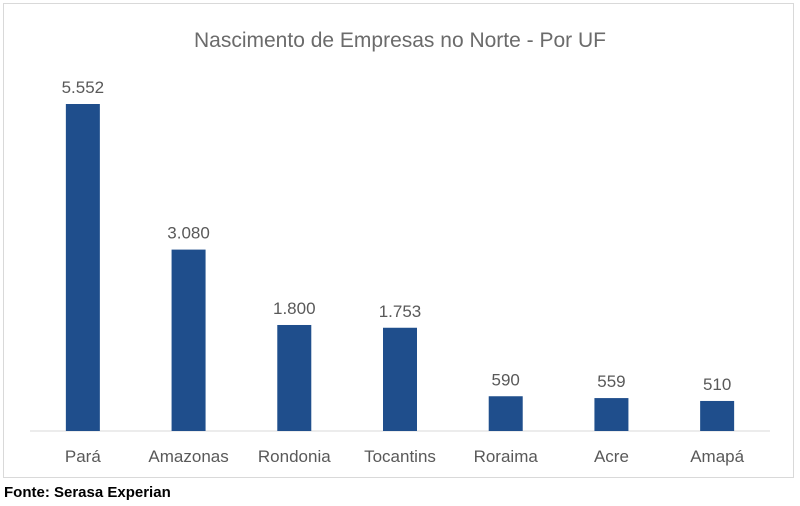  What do you see at coordinates (717, 384) in the screenshot?
I see `data-label-6: 510` at bounding box center [717, 384].